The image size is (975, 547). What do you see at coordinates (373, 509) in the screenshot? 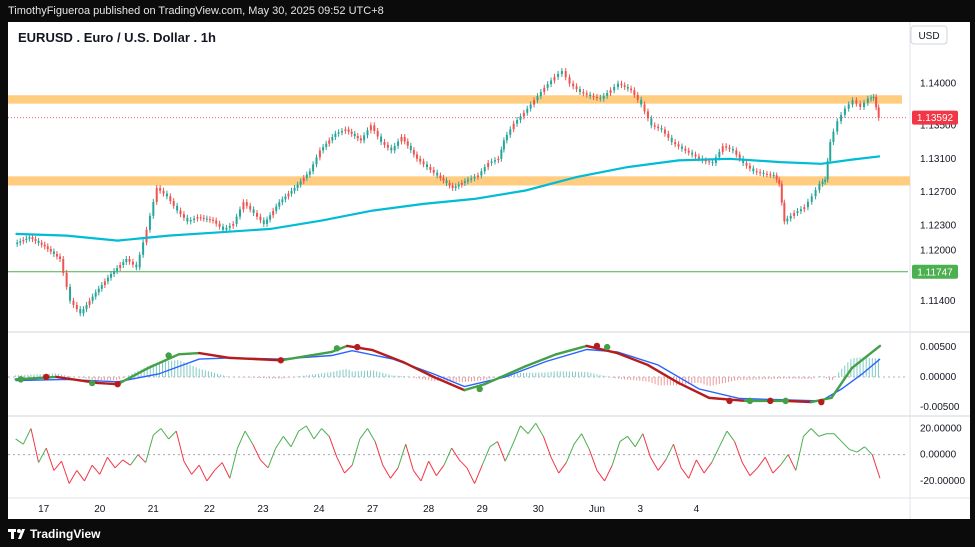
I see `time-tick-label: 27` at bounding box center [373, 509].